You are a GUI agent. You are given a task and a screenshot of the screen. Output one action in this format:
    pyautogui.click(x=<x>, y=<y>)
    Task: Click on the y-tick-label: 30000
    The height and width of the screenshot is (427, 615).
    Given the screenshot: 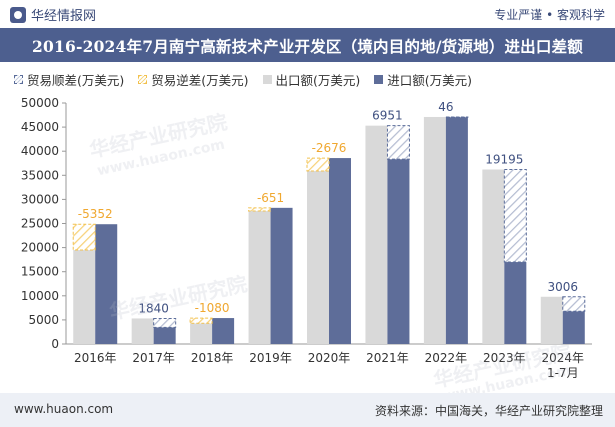 What is the action you would take?
    pyautogui.click(x=40, y=199)
    